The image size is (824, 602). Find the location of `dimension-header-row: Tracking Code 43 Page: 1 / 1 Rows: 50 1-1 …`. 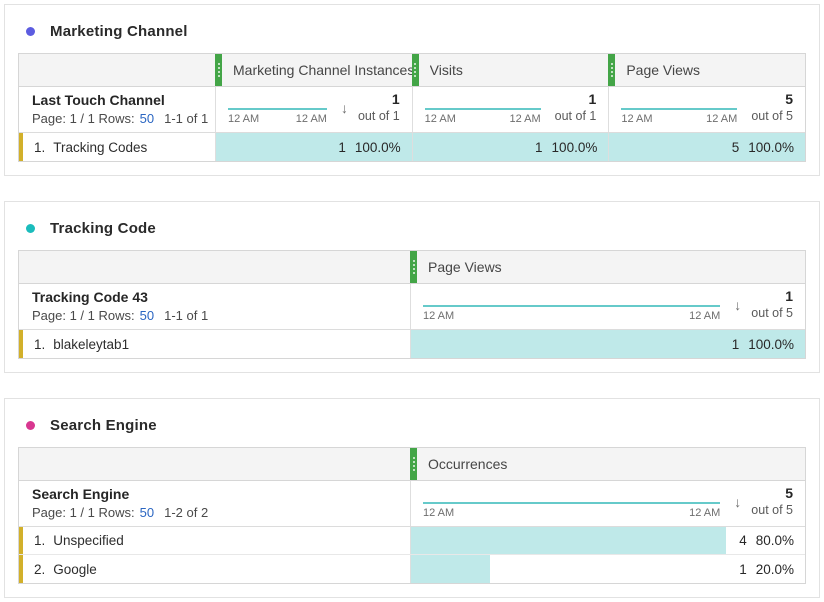

dimension-header-row: Tracking Code 43 Page: 1 / 1 Rows: 50 1-1 … is located at coordinates (412, 307).